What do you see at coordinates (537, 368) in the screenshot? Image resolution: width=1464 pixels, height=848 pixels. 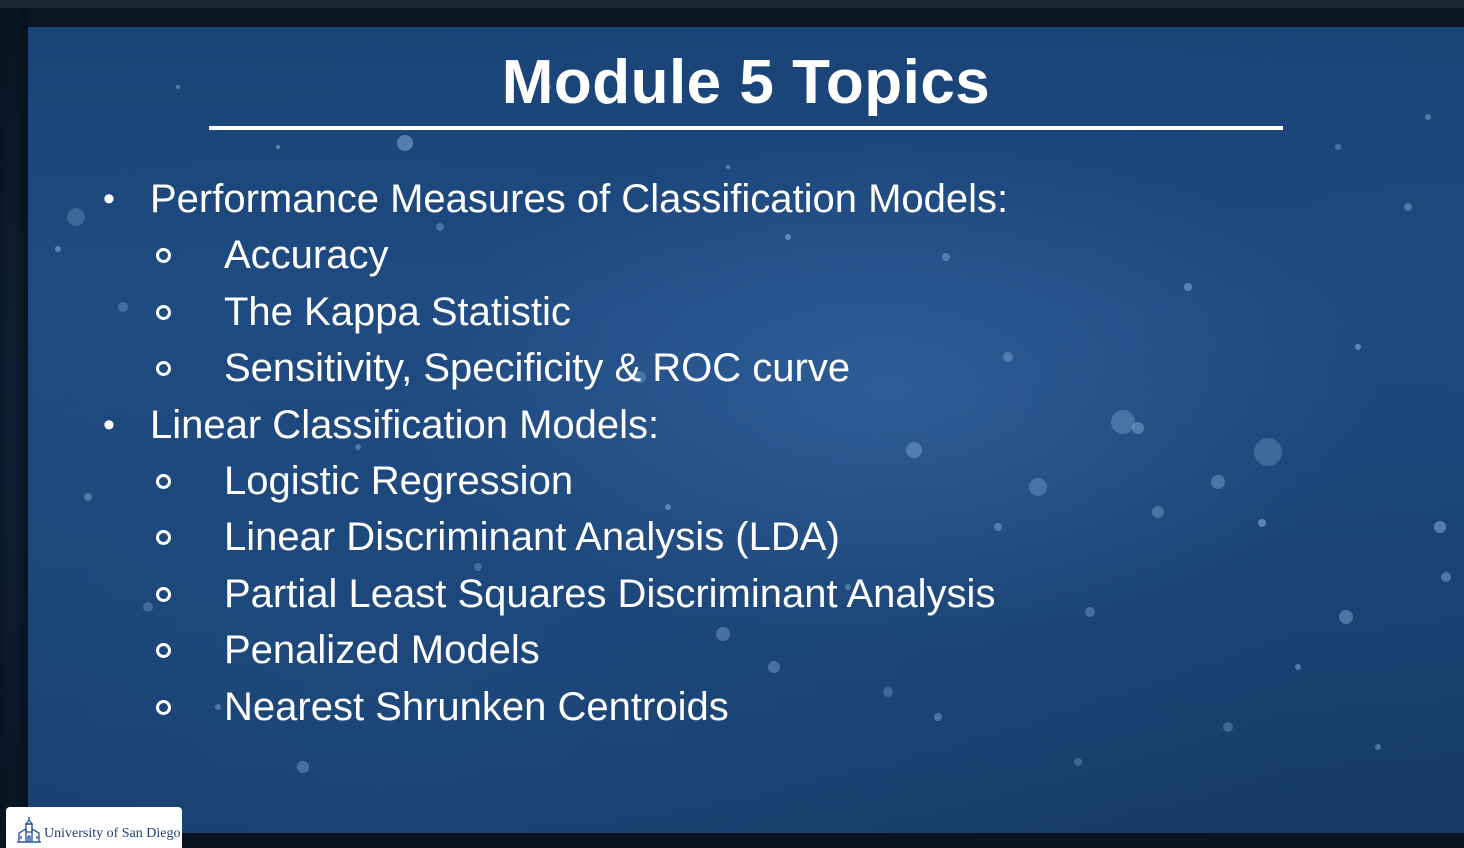 I see `list-item-sensitivity: Sensitivity, Specificity & ROC curve` at bounding box center [537, 368].